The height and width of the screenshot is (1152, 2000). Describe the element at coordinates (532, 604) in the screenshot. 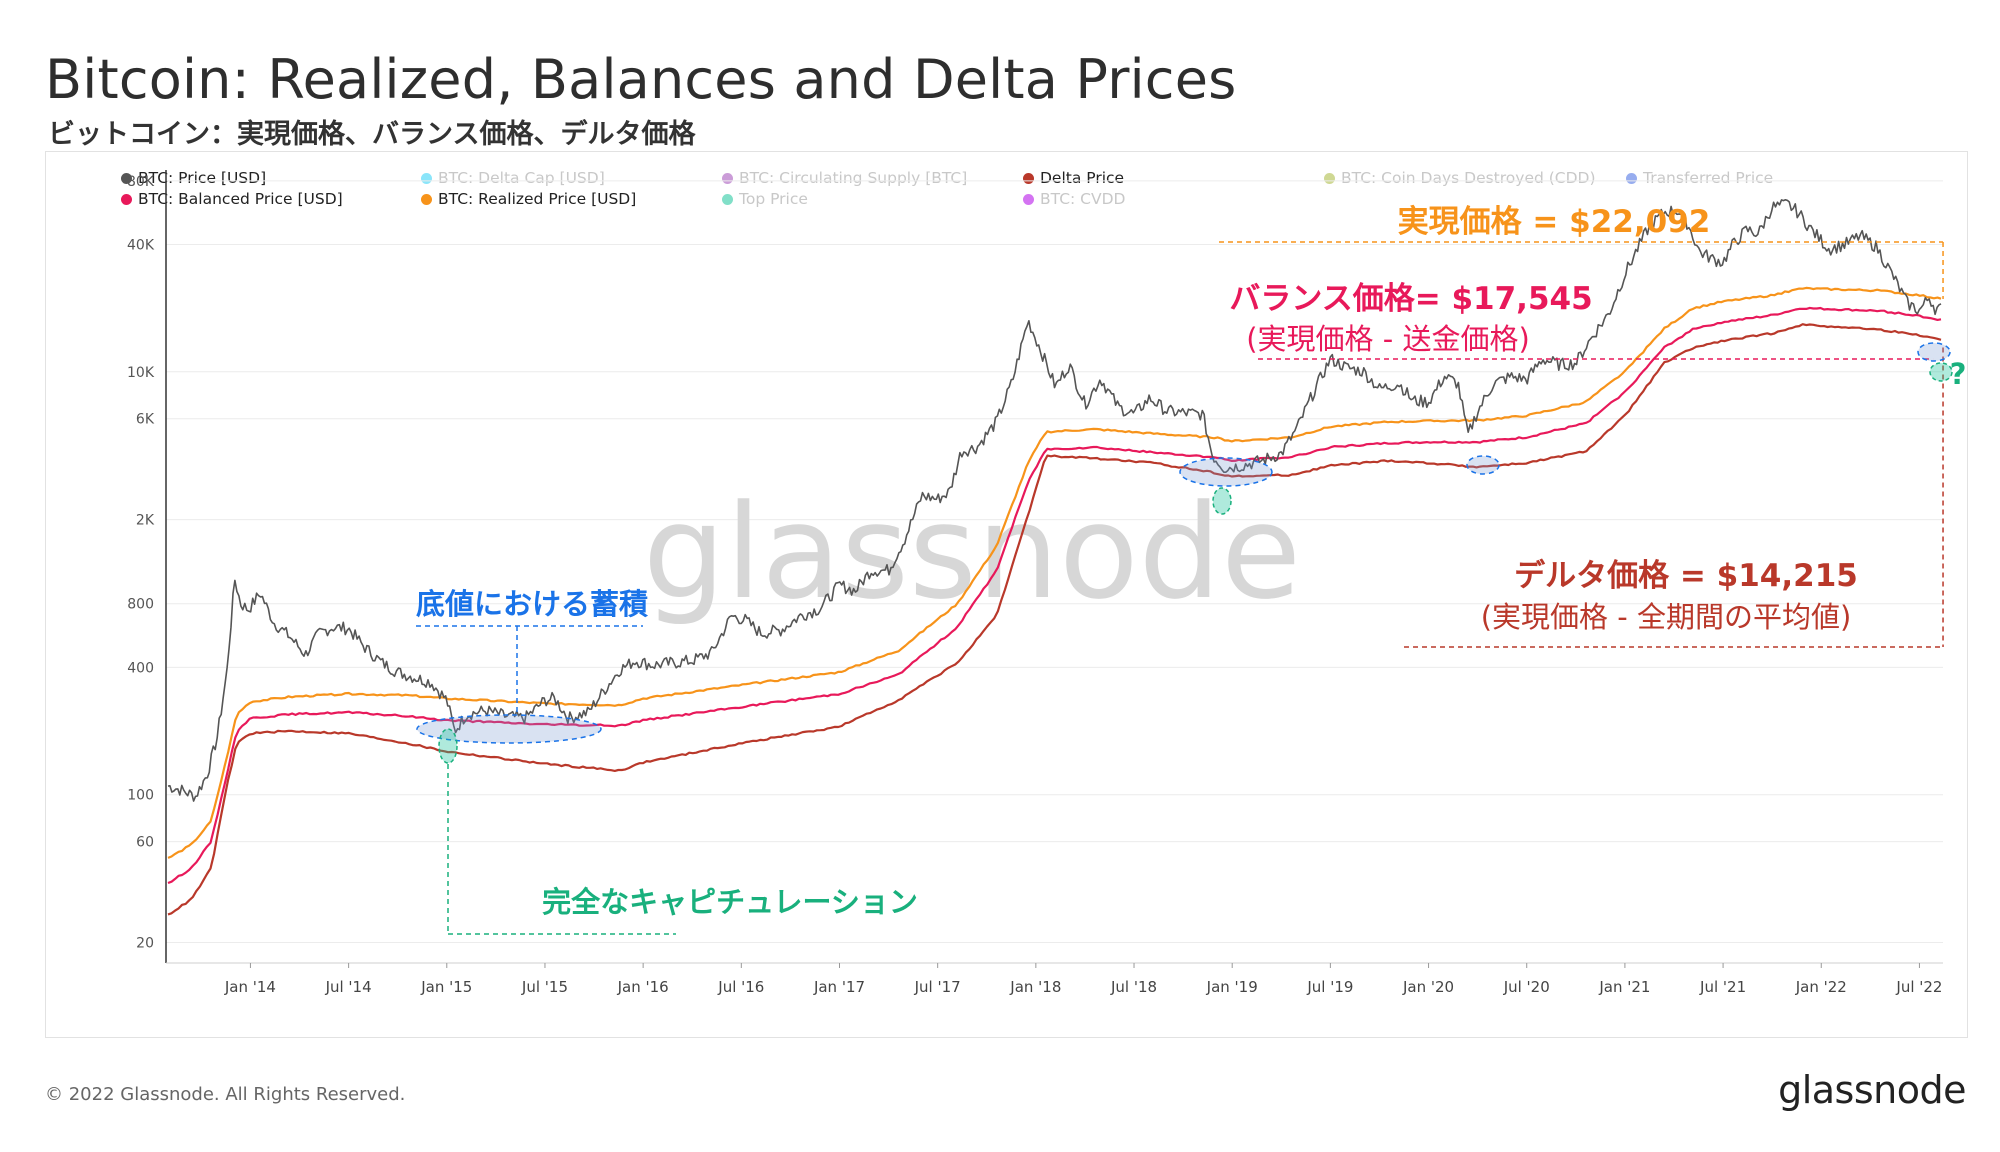

I see `accumulation-label: 底値における蓄積` at that location.